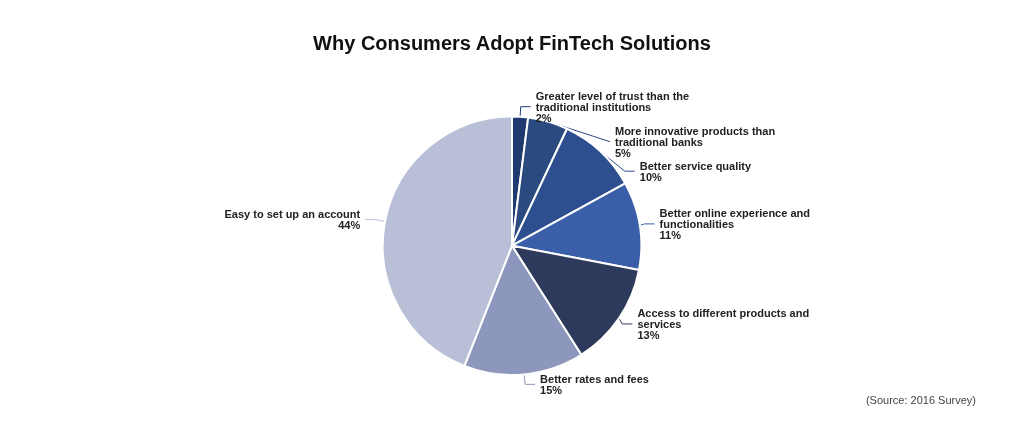 This screenshot has width=1024, height=433. What do you see at coordinates (292, 214) in the screenshot?
I see `slice-label: Easy to set up an account` at bounding box center [292, 214].